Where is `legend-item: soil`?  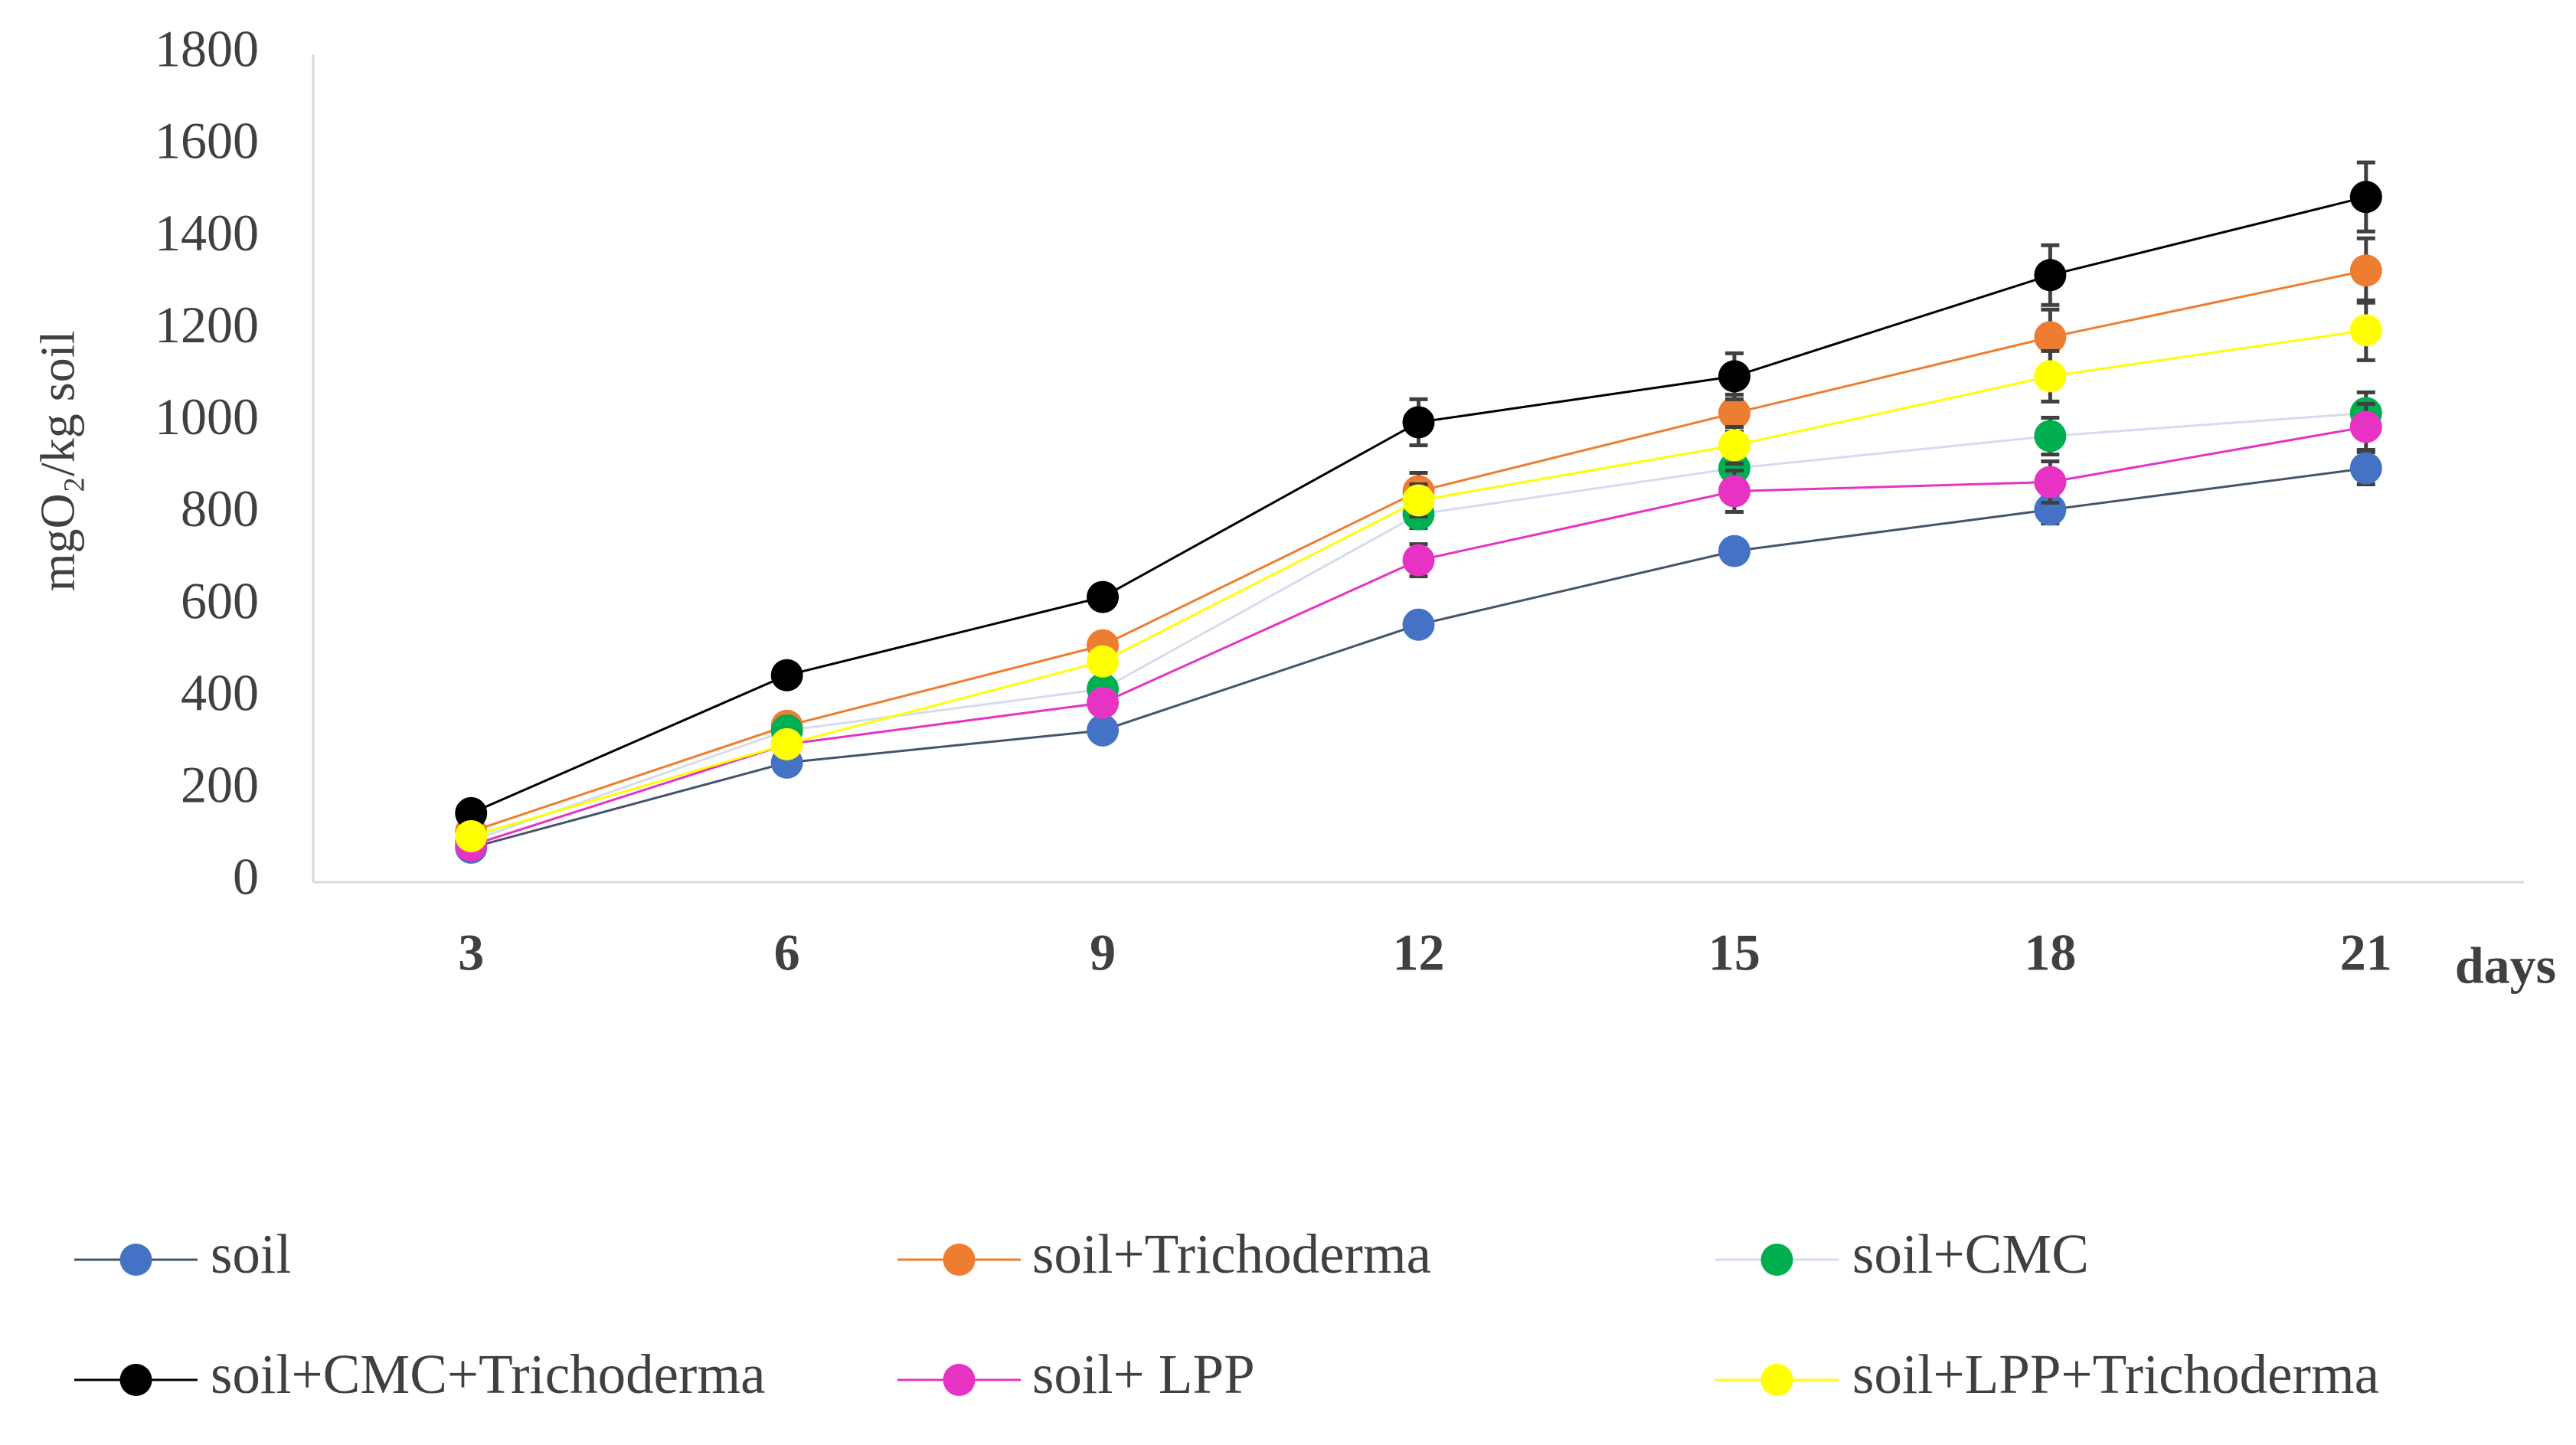
legend-item: soil is located at coordinates (182, 1254).